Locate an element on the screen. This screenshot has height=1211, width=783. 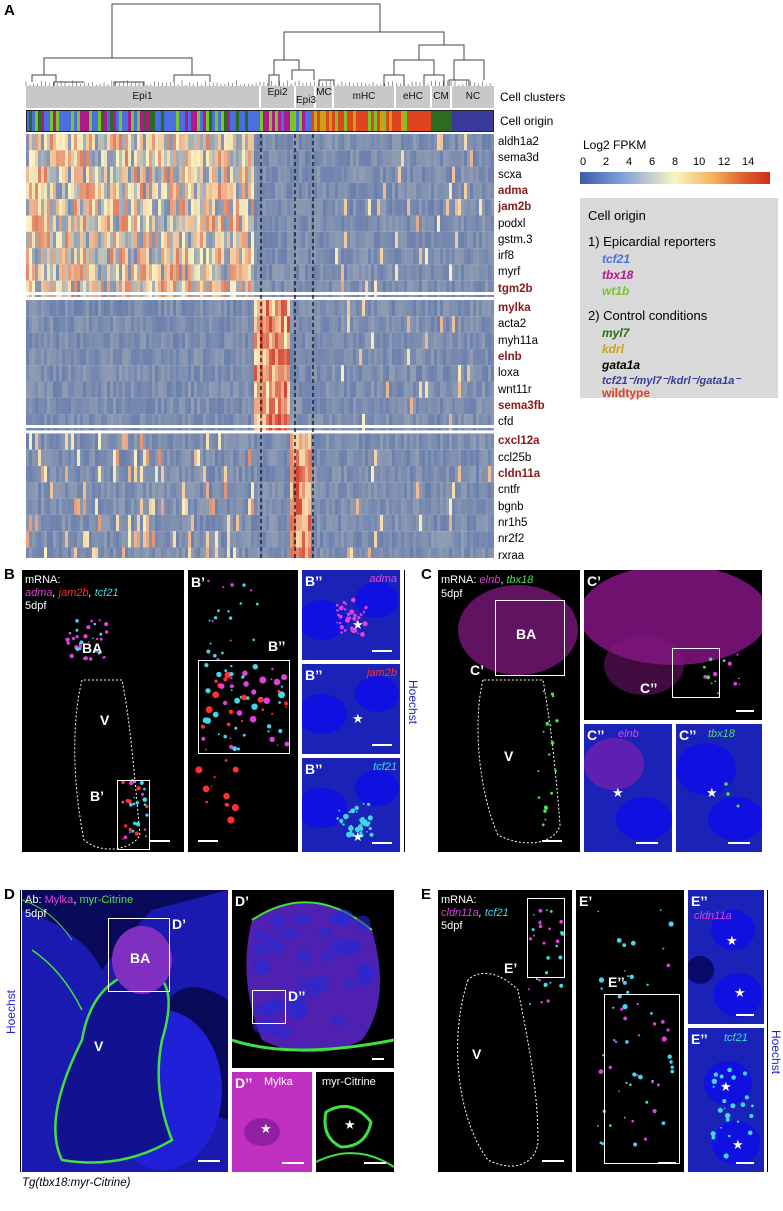
dendrogram is located at coordinates (258, 44).